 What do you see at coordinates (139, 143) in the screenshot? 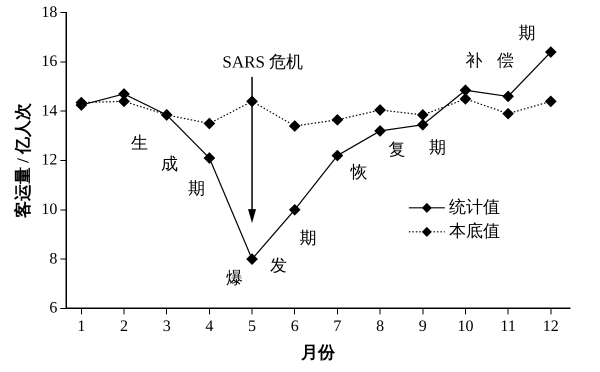
I see `annotation: 生` at bounding box center [139, 143].